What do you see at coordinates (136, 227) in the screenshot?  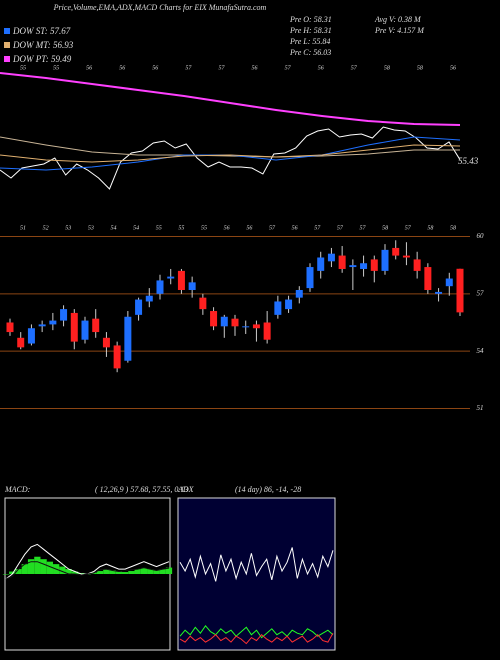 I see `axis-note: 54` at bounding box center [136, 227].